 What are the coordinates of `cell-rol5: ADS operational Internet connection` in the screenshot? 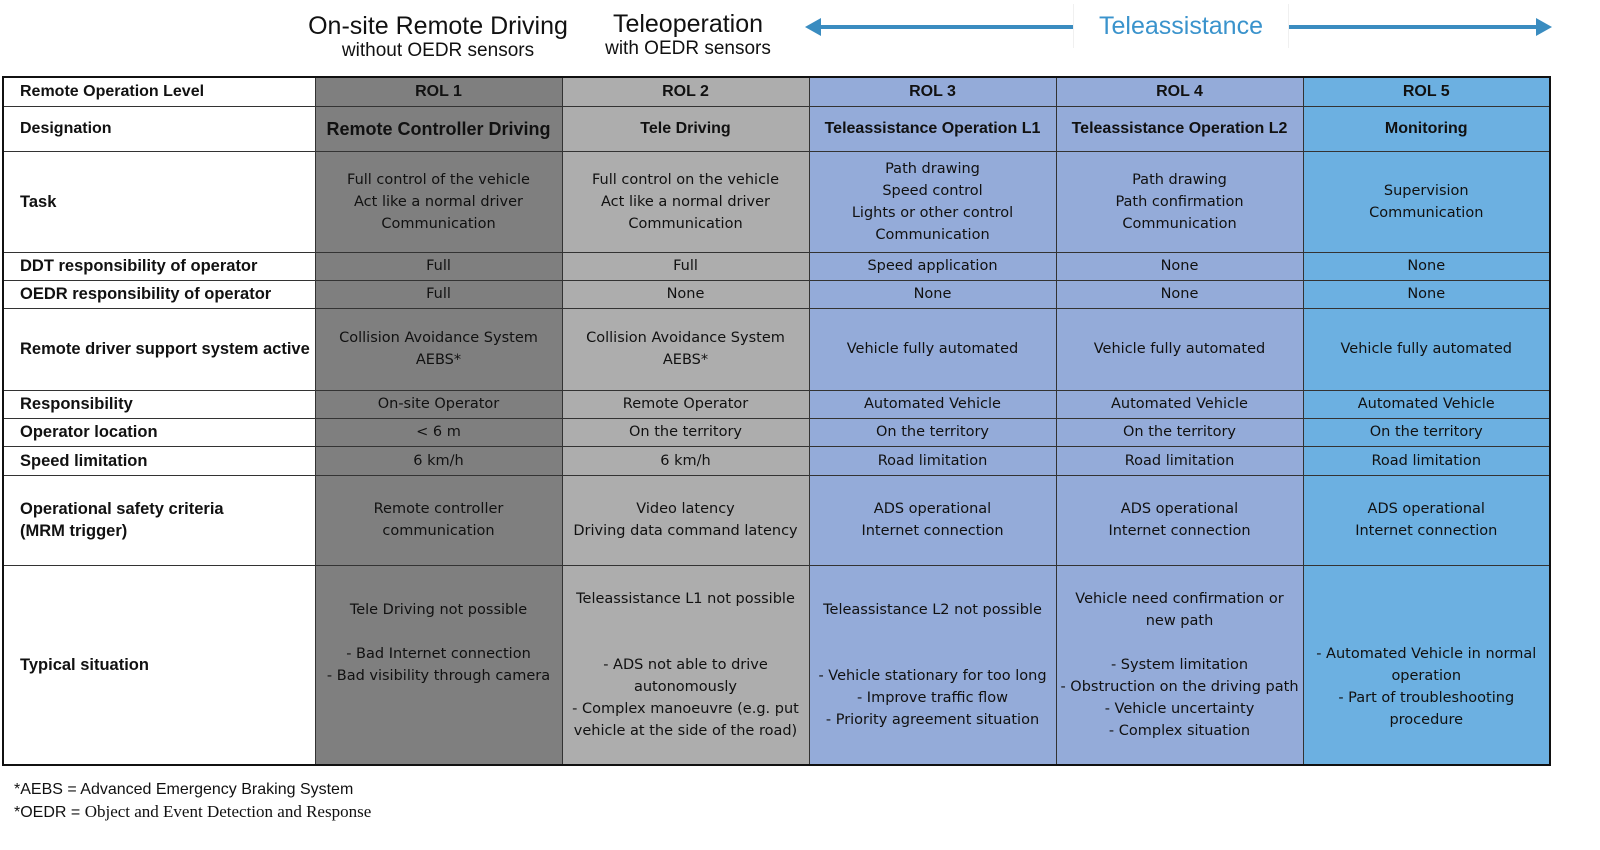 It's located at (1426, 520).